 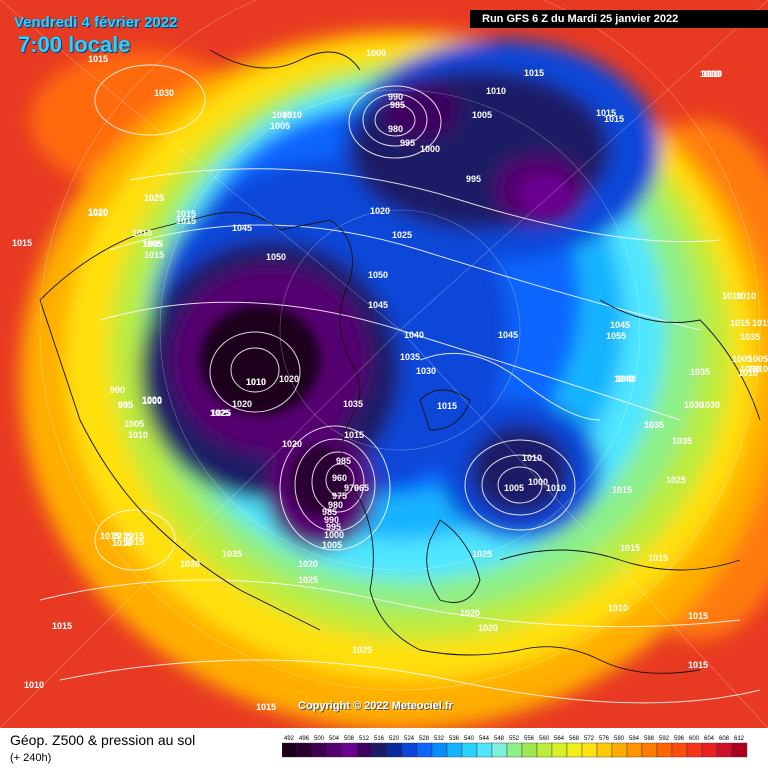 I want to click on shade-core-s, so click(x=320, y=480).